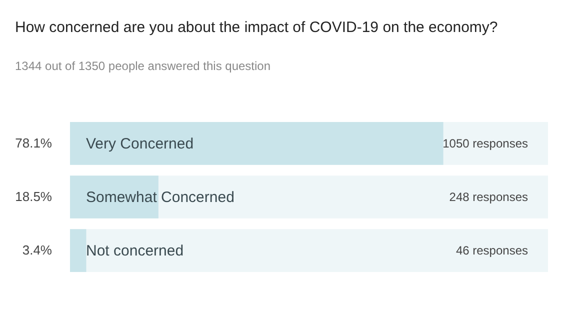  I want to click on data-label: 3.4%, so click(37, 250).